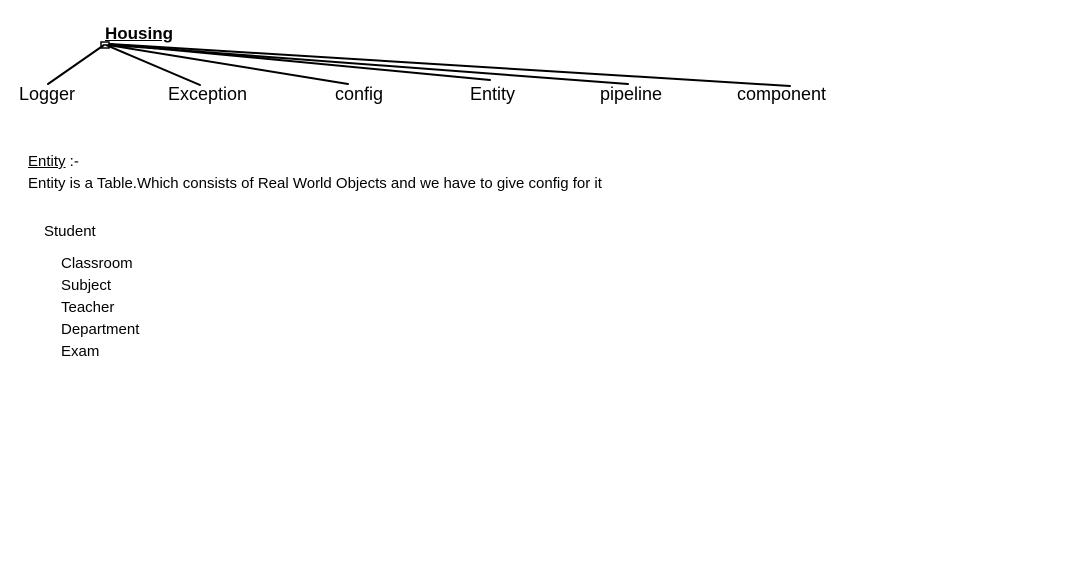  Describe the element at coordinates (72, 161) in the screenshot. I see `entity-heading-suffix: :-` at that location.